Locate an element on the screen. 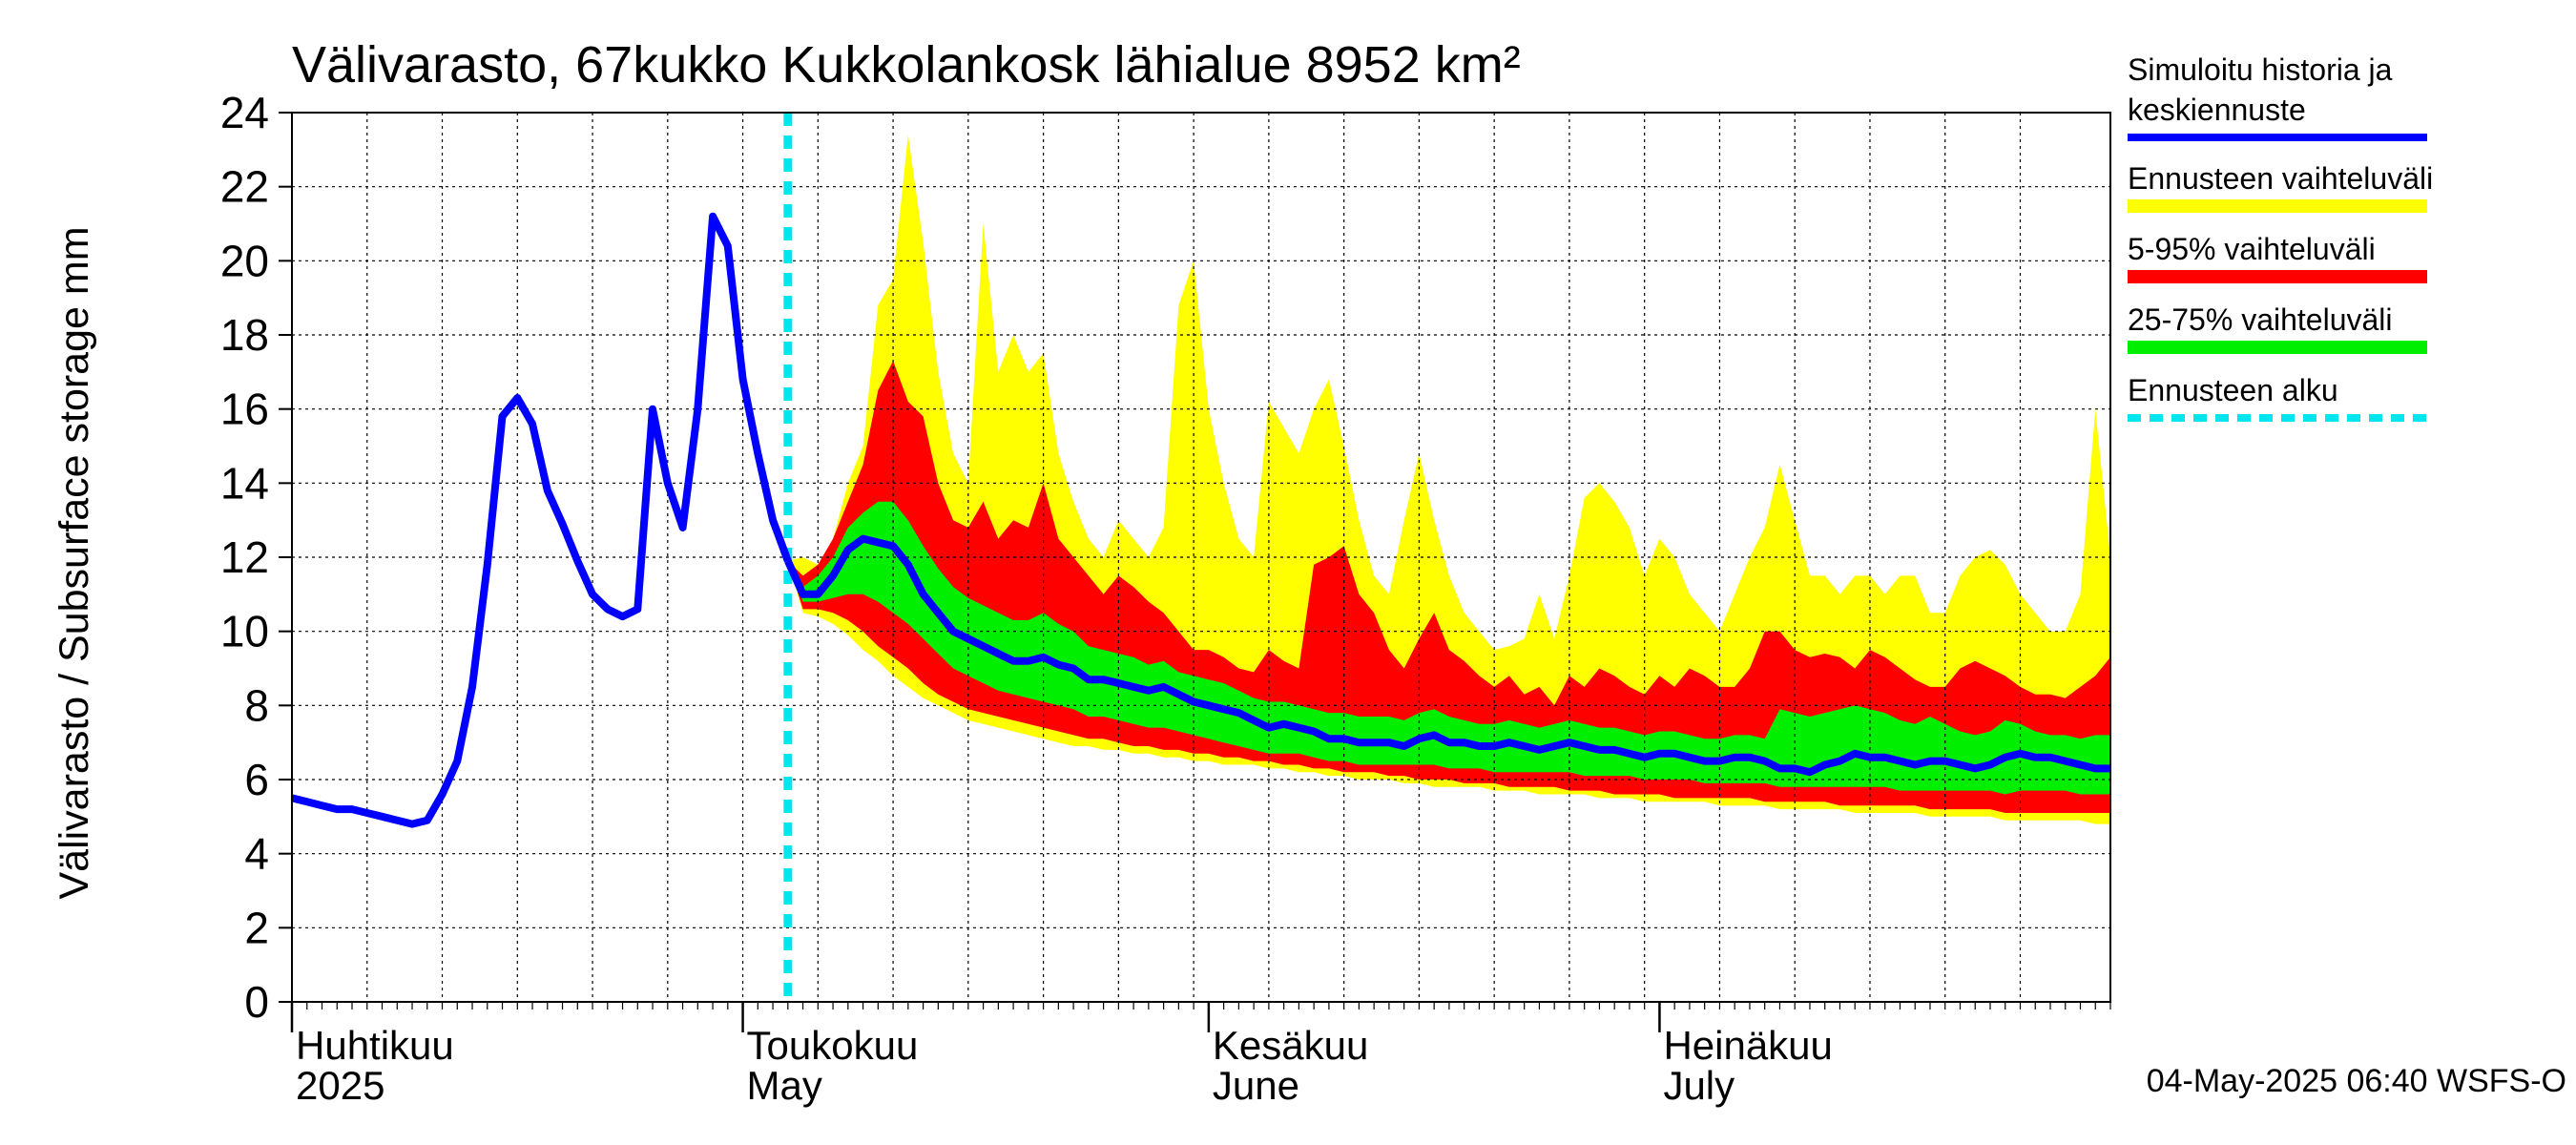 The width and height of the screenshot is (2576, 1145). y-tick-label: 4 is located at coordinates (256, 854).